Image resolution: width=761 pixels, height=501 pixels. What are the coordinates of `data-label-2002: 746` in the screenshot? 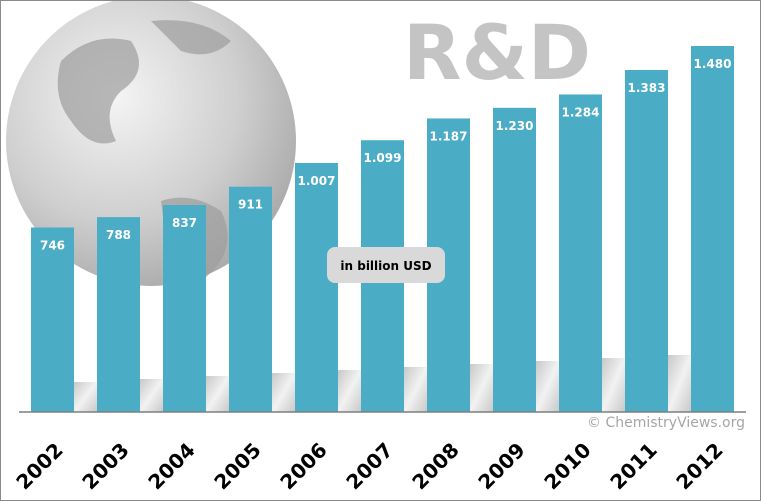 It's located at (52, 246).